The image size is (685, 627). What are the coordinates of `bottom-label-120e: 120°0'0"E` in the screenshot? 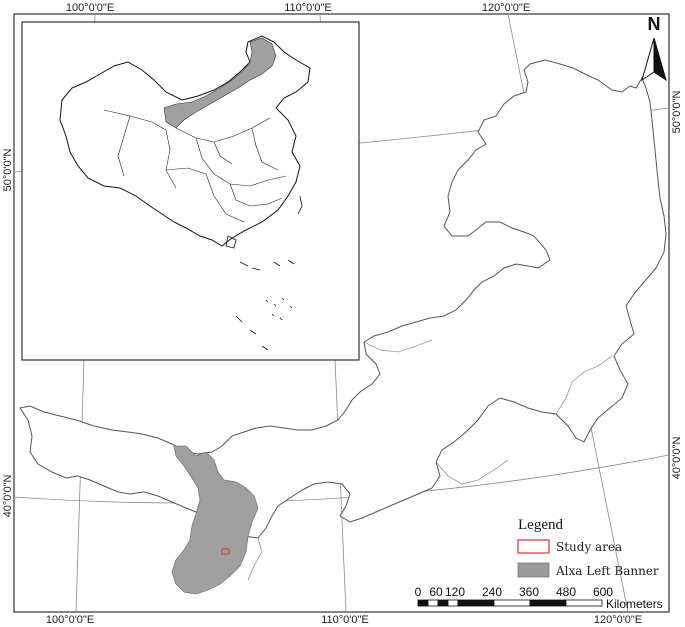 It's located at (618, 620).